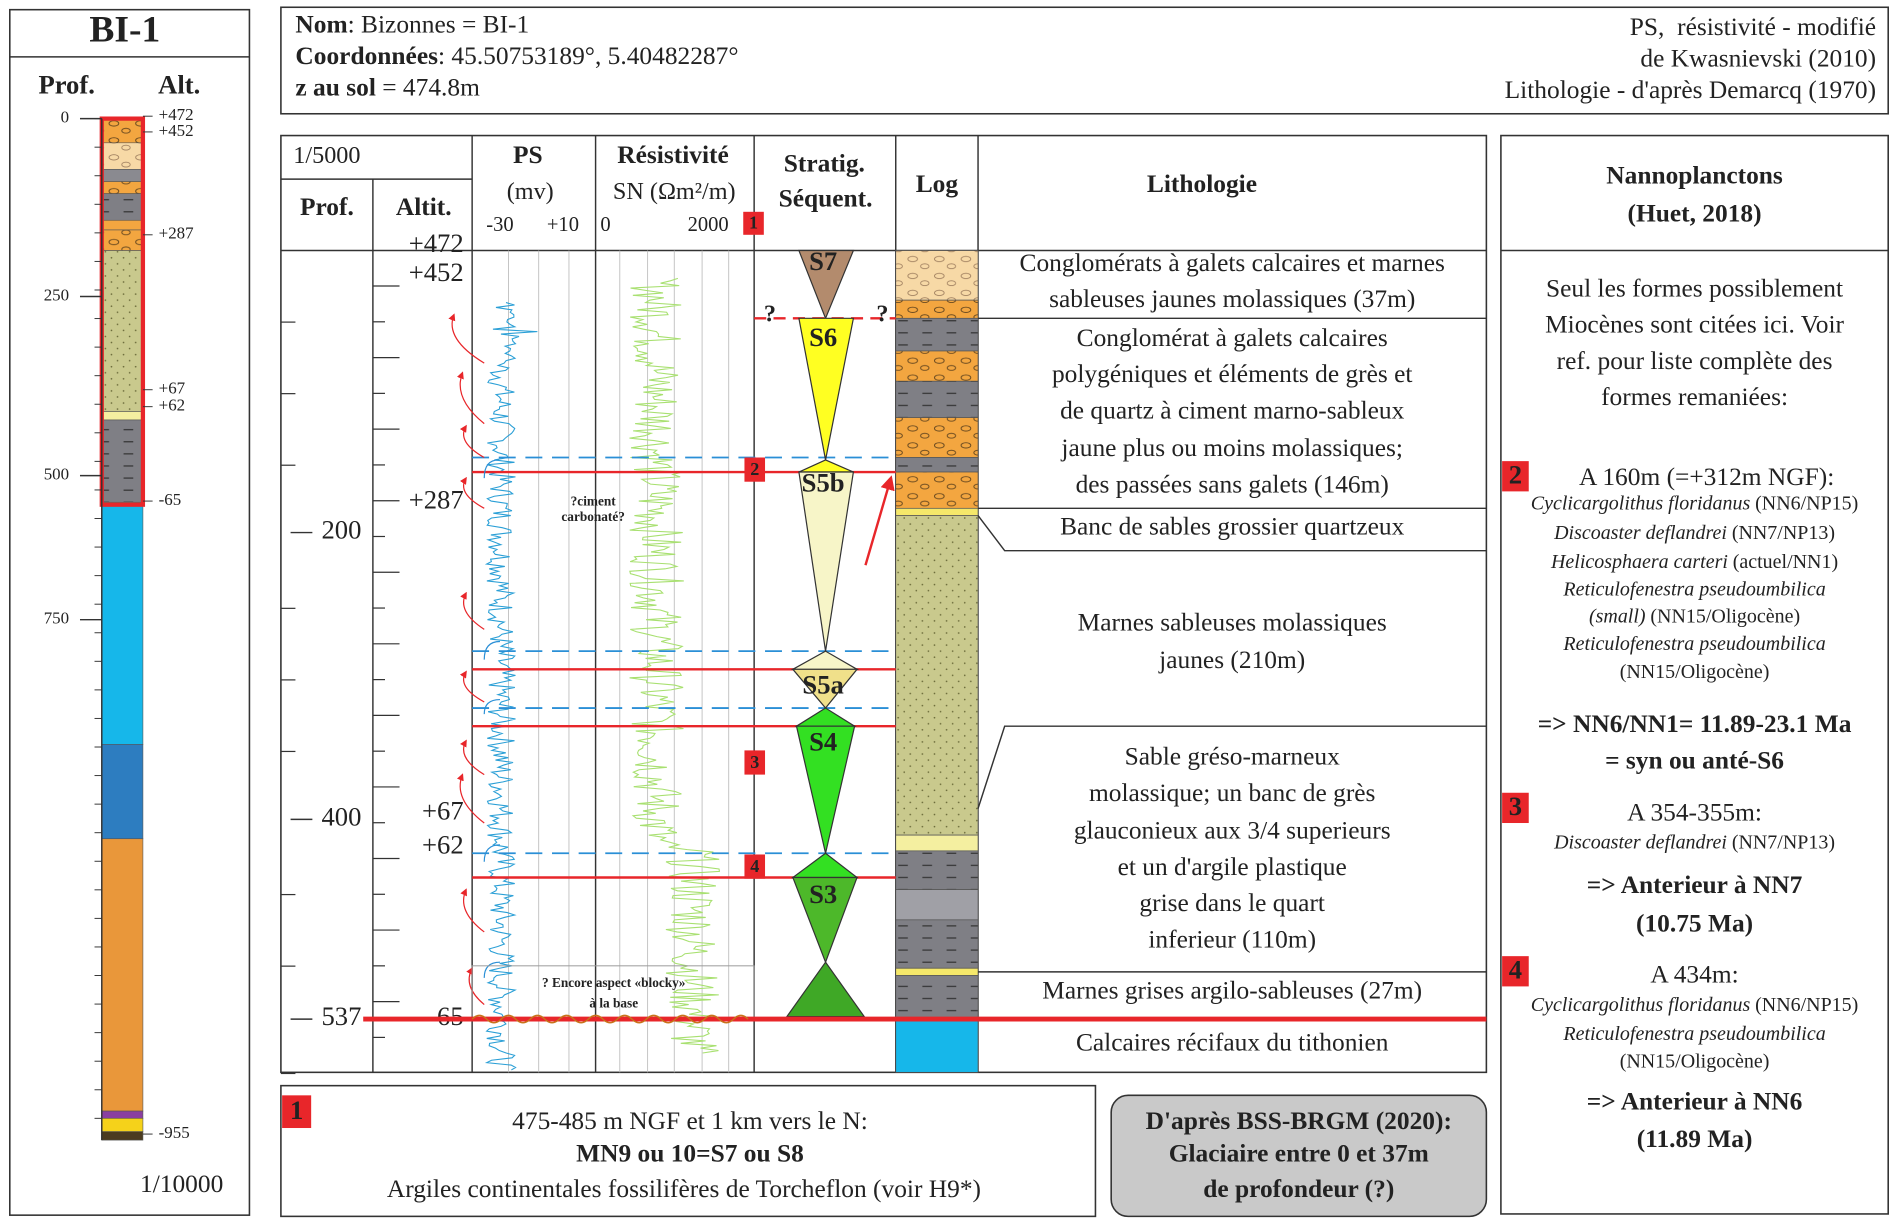 The height and width of the screenshot is (1220, 1898). What do you see at coordinates (1617, 616) in the screenshot?
I see `taxon-name: (small)` at bounding box center [1617, 616].